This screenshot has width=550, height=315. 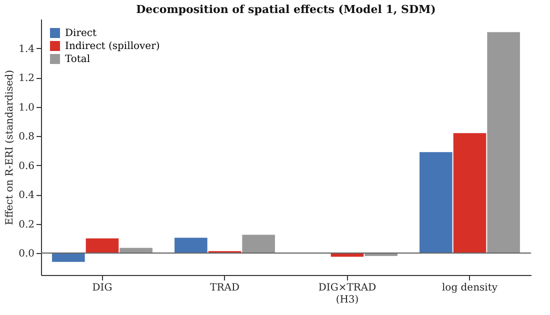 What do you see at coordinates (26, 196) in the screenshot?
I see `y-tick-label: 0.4` at bounding box center [26, 196].